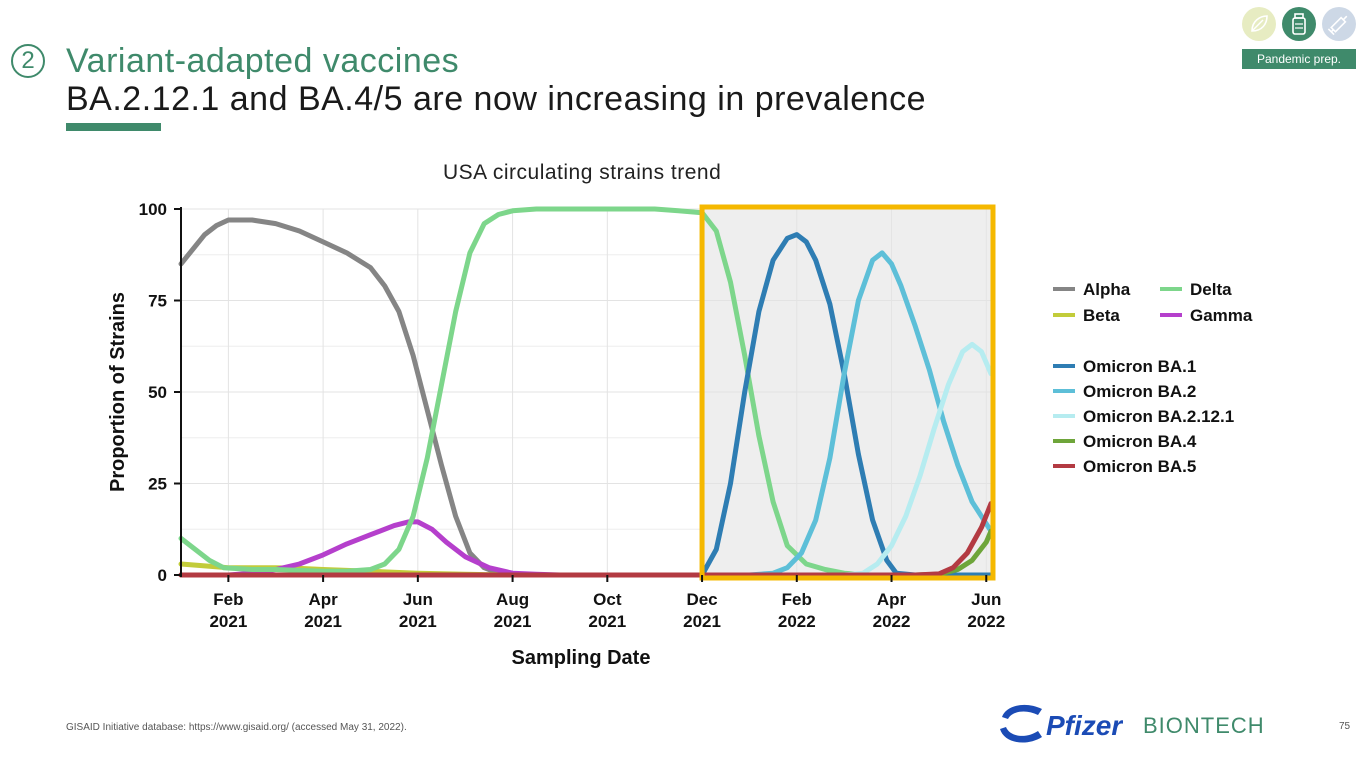 The height and width of the screenshot is (768, 1365). What do you see at coordinates (153, 209) in the screenshot?
I see `y-tick-label: 100` at bounding box center [153, 209].